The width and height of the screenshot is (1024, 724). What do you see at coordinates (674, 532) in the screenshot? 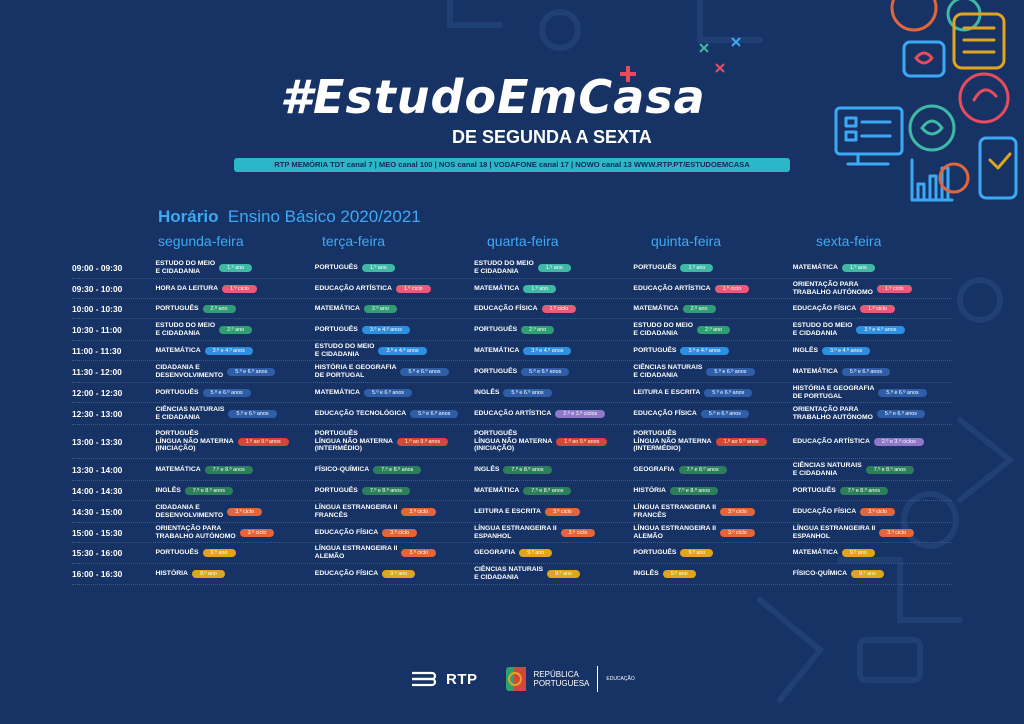
I see `subject-label: LÍNGUA ESTRANGEIRA II ALEMÃO` at bounding box center [674, 532].